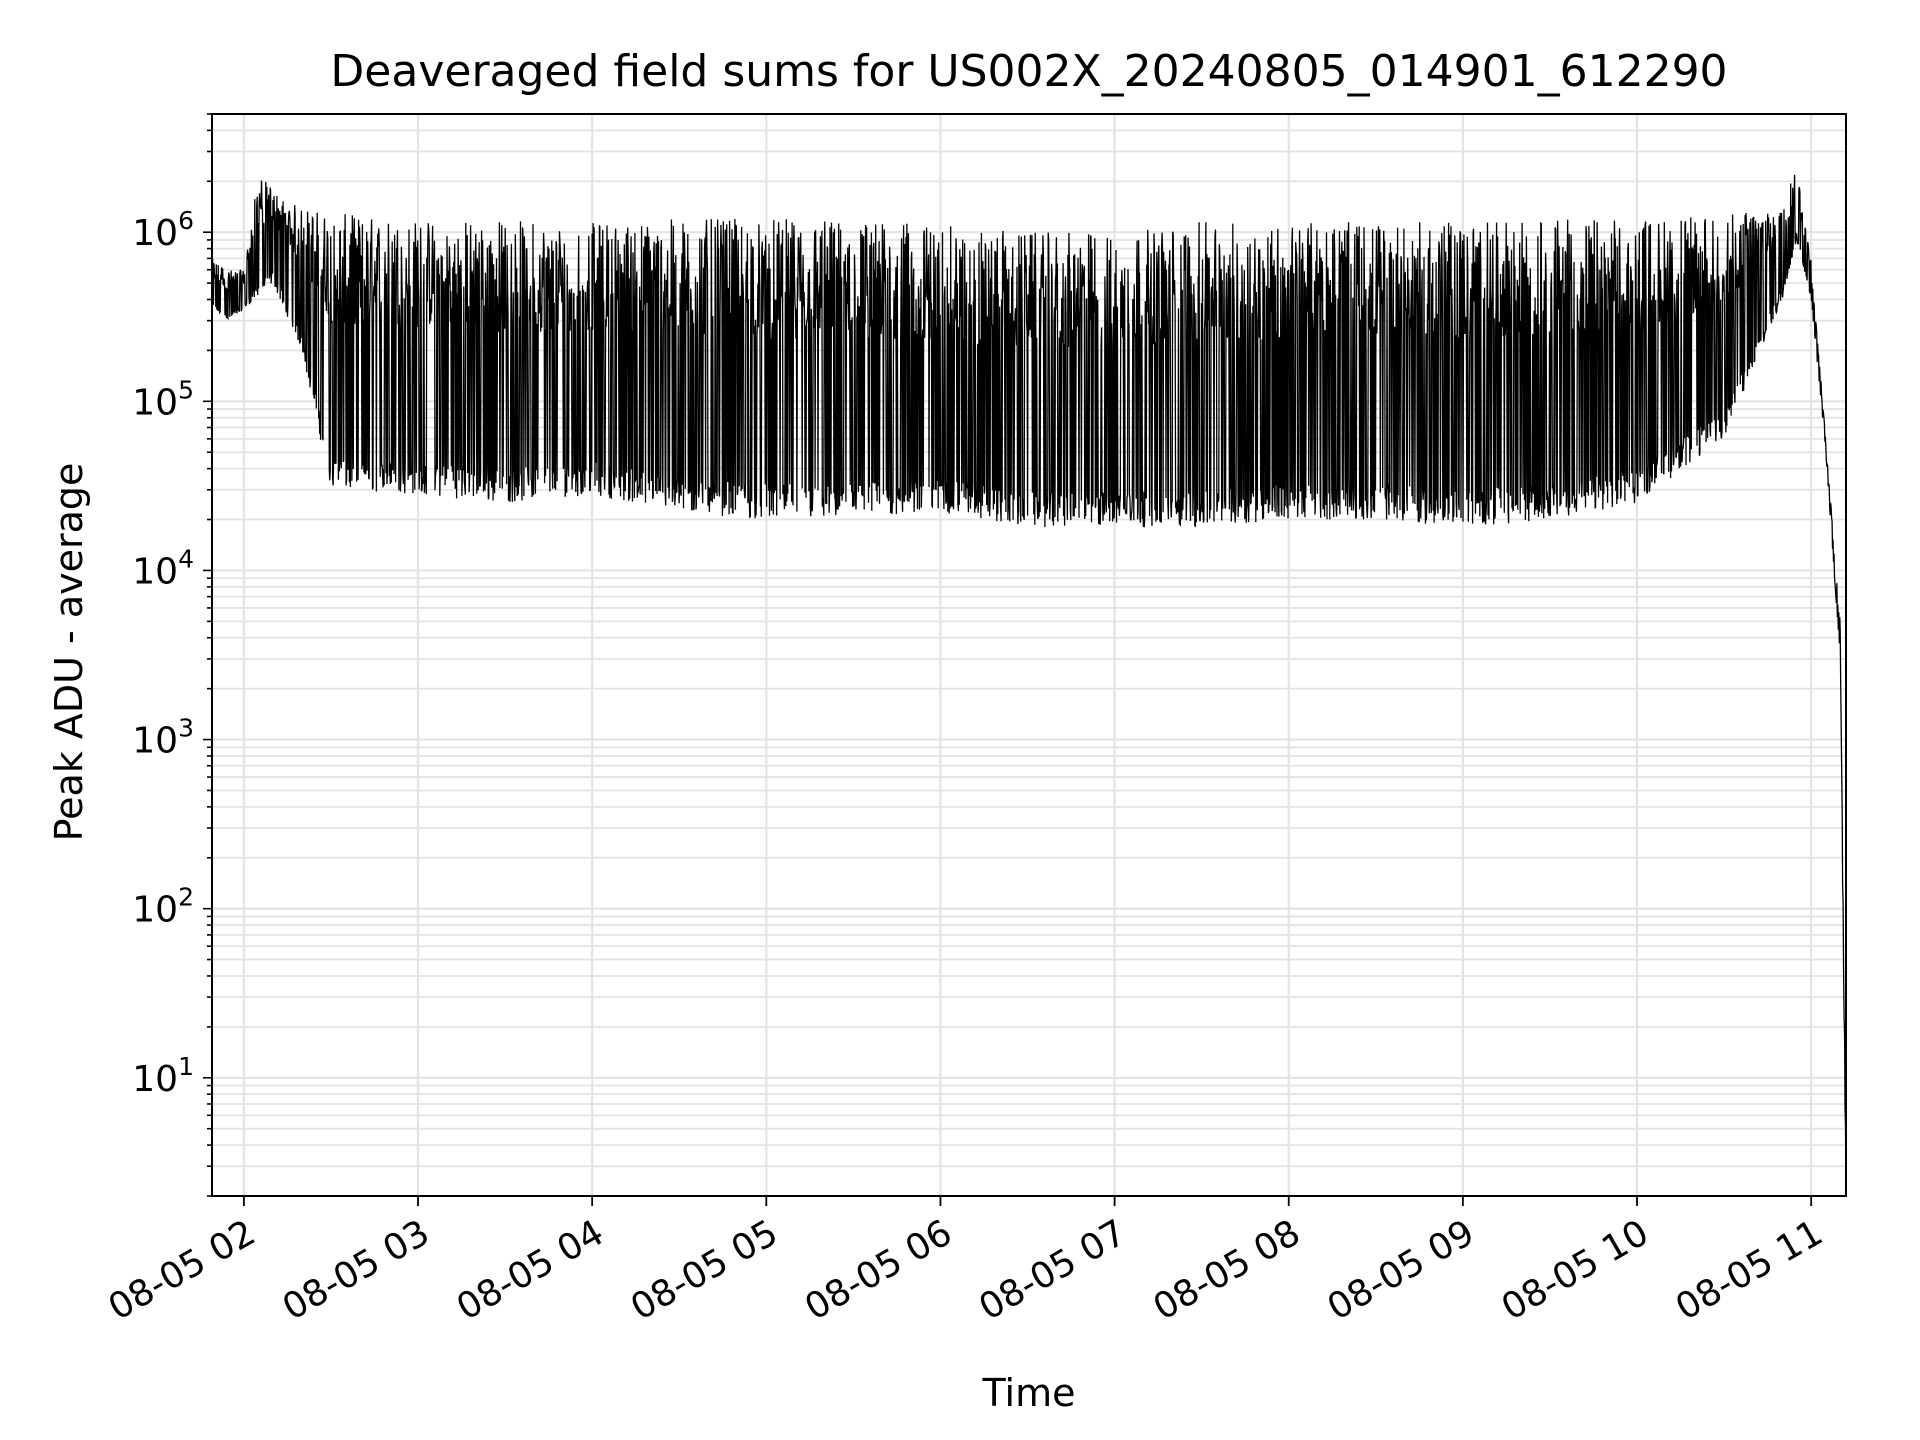  I want to click on y-tick-exponent: 6, so click(186, 220).